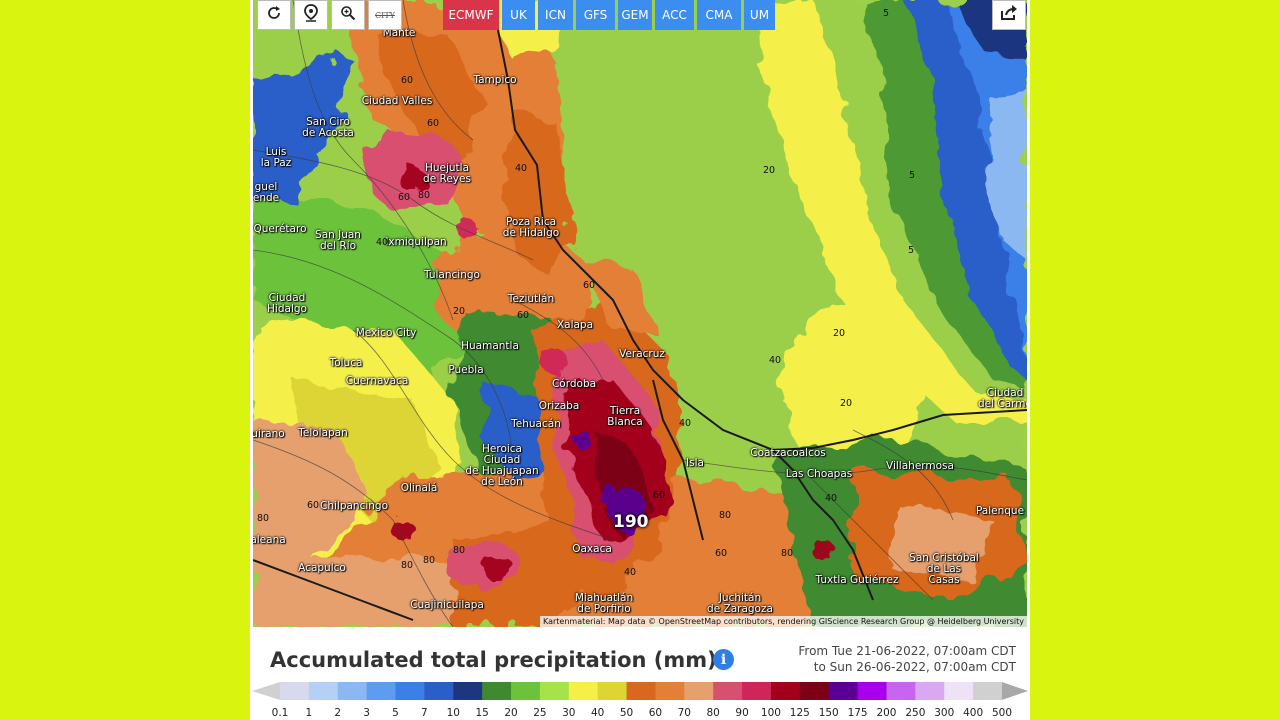 This screenshot has width=1280, height=720. Describe the element at coordinates (531, 227) in the screenshot. I see `city-label: Poza Rica de Hidalgo` at that location.